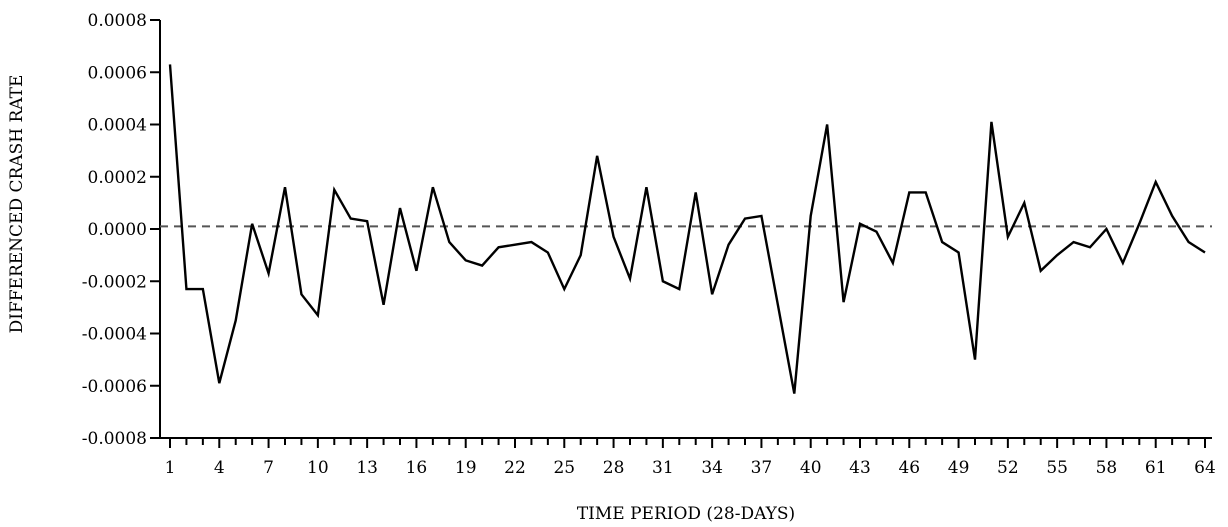 The width and height of the screenshot is (1228, 527). Describe the element at coordinates (114, 335) in the screenshot. I see `y-tick-label: -0.0004` at that location.